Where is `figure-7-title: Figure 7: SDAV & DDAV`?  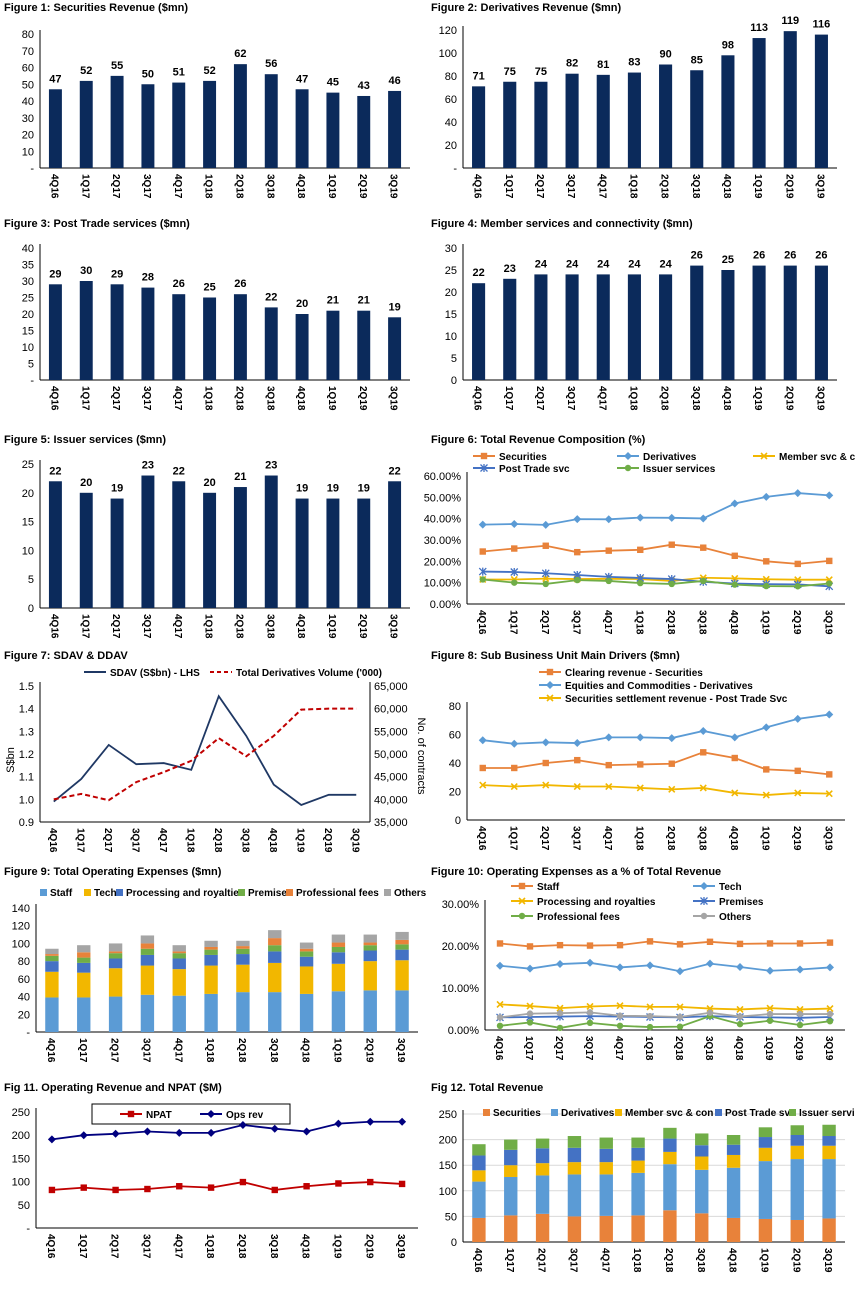
figure-7-title: Figure 7: SDAV & DDAV is located at coordinates (66, 656).